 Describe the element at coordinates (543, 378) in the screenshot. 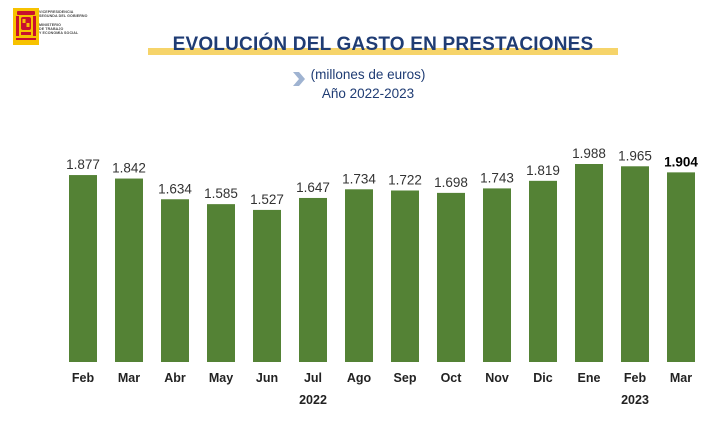

I see `category-label: Dic` at that location.